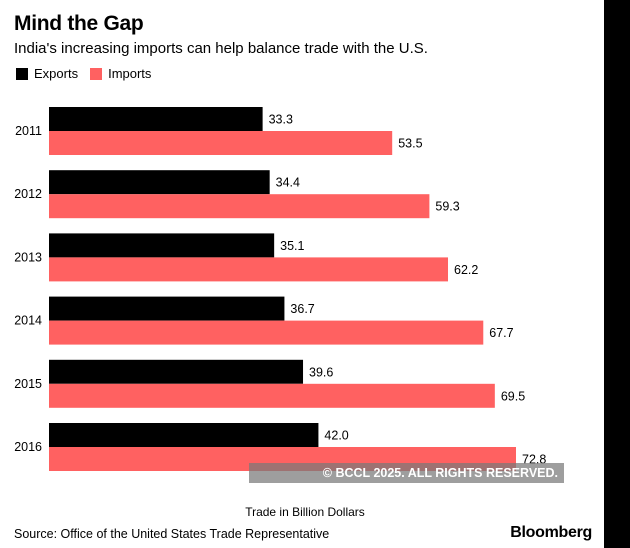 The height and width of the screenshot is (548, 630). Describe the element at coordinates (513, 396) in the screenshot. I see `data-label-imports-2015: 69.5` at that location.